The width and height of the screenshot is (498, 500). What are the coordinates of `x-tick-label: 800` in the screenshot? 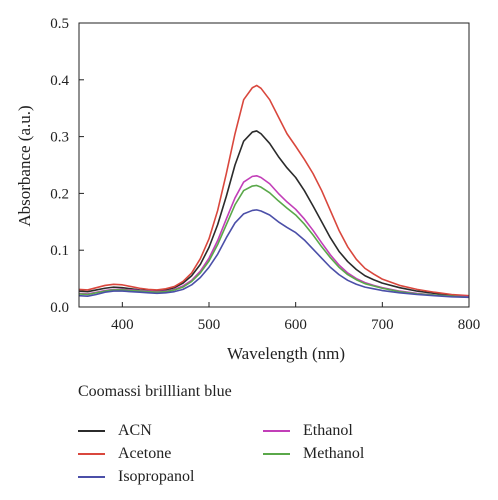 It's located at (469, 325).